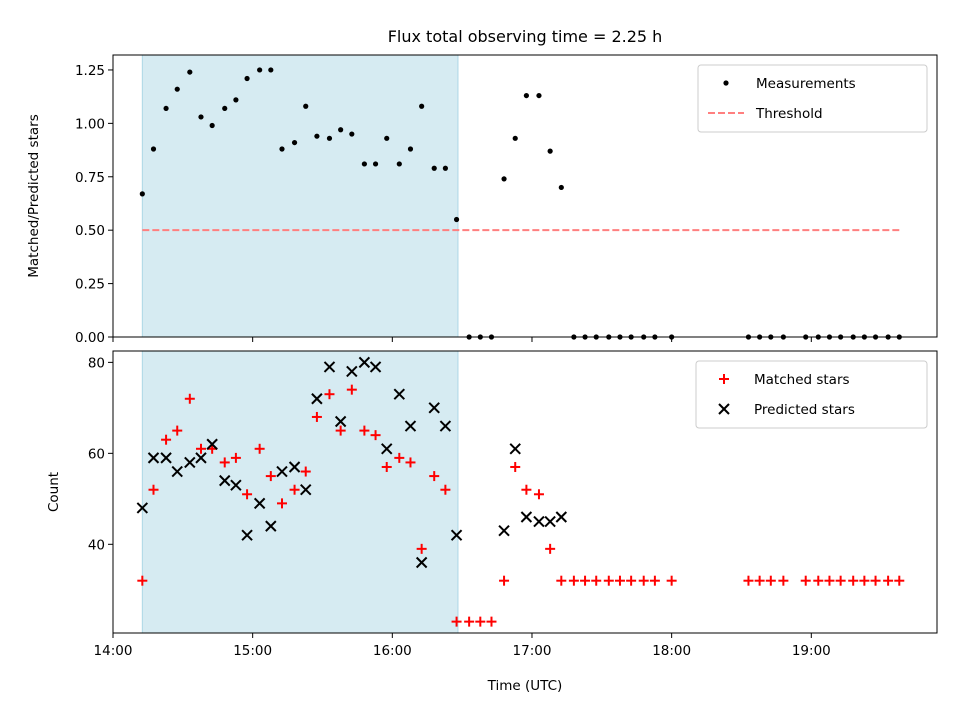 The image size is (960, 720). I want to click on x-tick-label: 16:00, so click(392, 651).